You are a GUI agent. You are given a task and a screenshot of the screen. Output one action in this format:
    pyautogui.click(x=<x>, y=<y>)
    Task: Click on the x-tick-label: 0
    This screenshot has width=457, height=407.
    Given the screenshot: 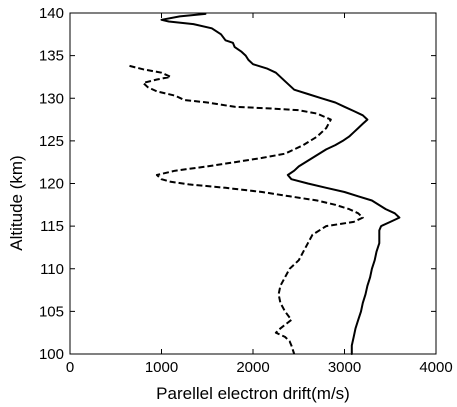 What is the action you would take?
    pyautogui.click(x=70, y=367)
    